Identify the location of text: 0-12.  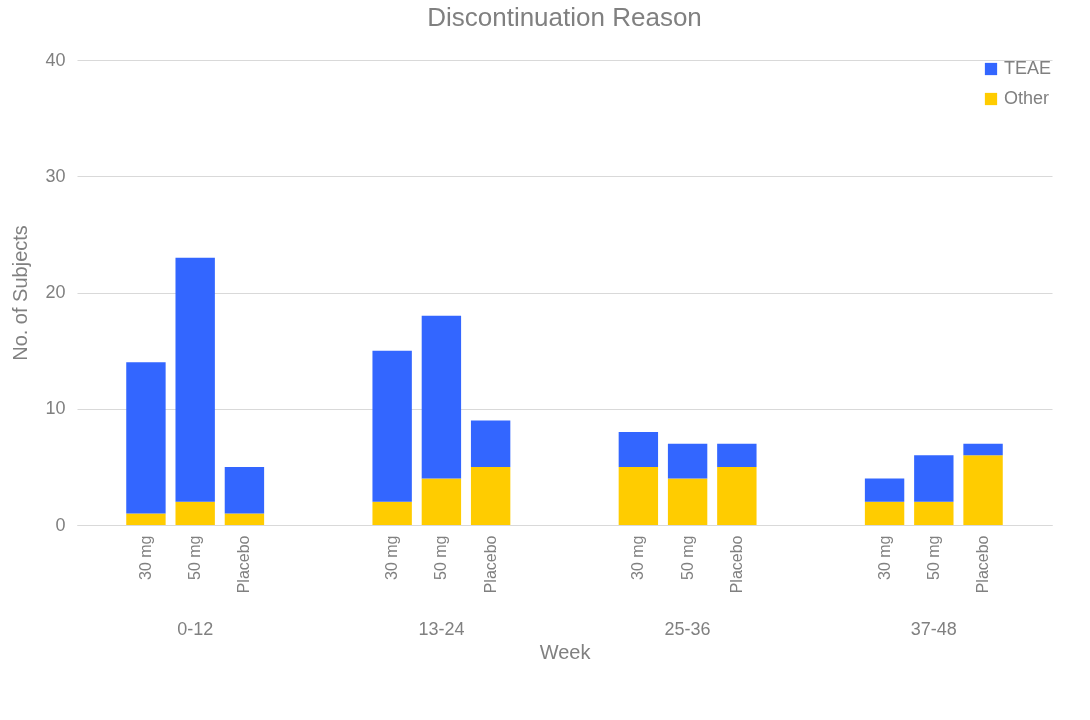
(195, 629).